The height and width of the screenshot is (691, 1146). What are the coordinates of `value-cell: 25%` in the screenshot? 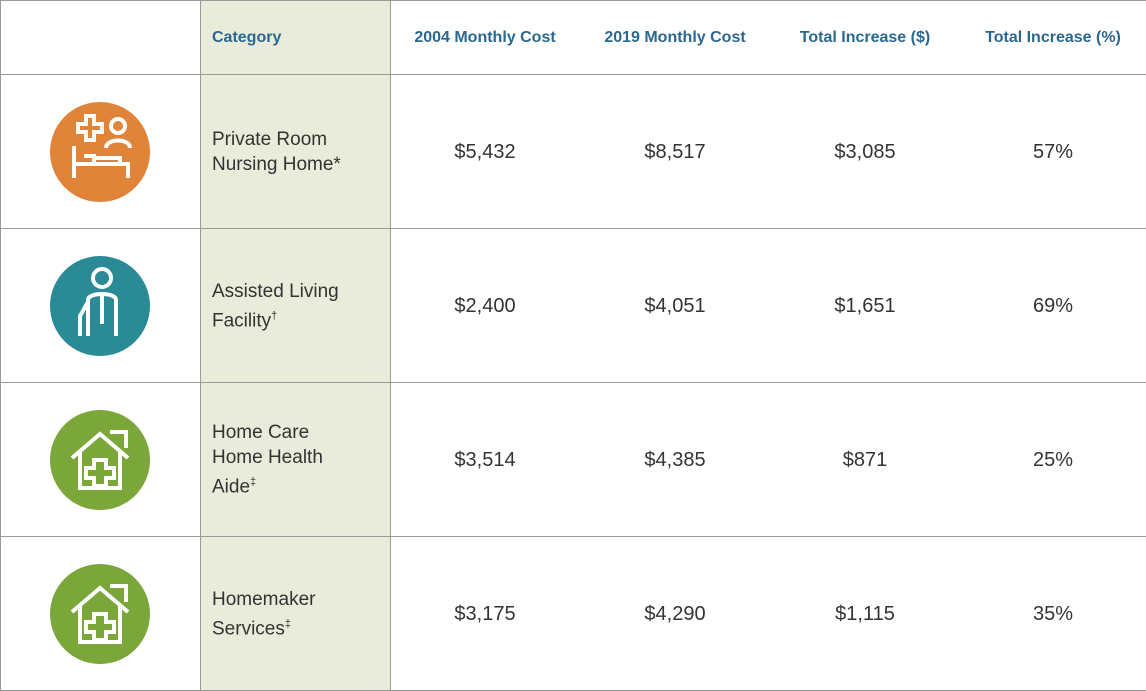 It's located at (1053, 460).